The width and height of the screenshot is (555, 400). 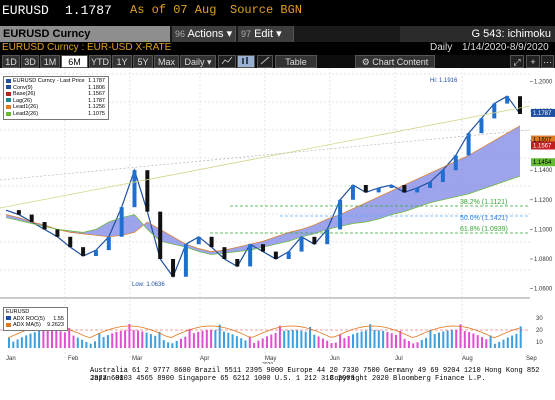 What do you see at coordinates (400, 62) in the screenshot?
I see `chart-content-label: Chart Content` at bounding box center [400, 62].